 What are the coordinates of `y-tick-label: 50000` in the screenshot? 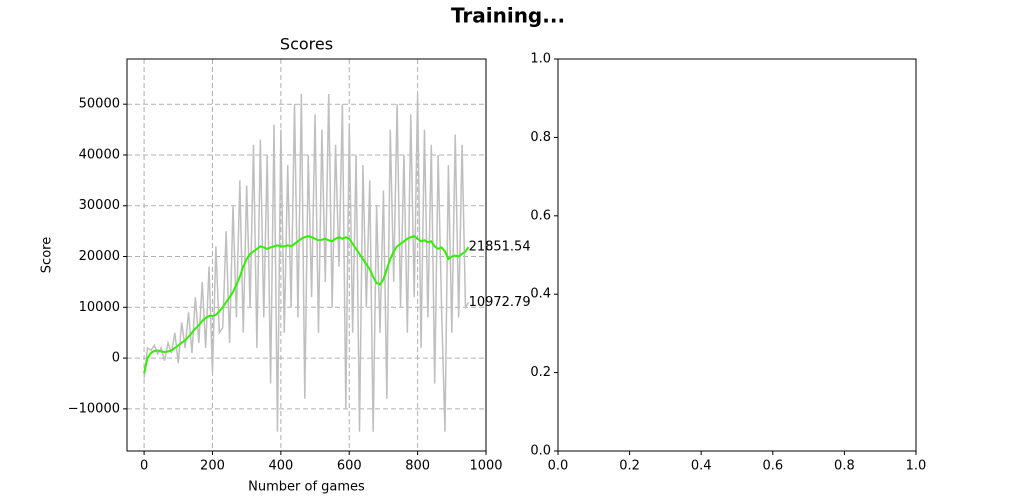 It's located at (99, 104).